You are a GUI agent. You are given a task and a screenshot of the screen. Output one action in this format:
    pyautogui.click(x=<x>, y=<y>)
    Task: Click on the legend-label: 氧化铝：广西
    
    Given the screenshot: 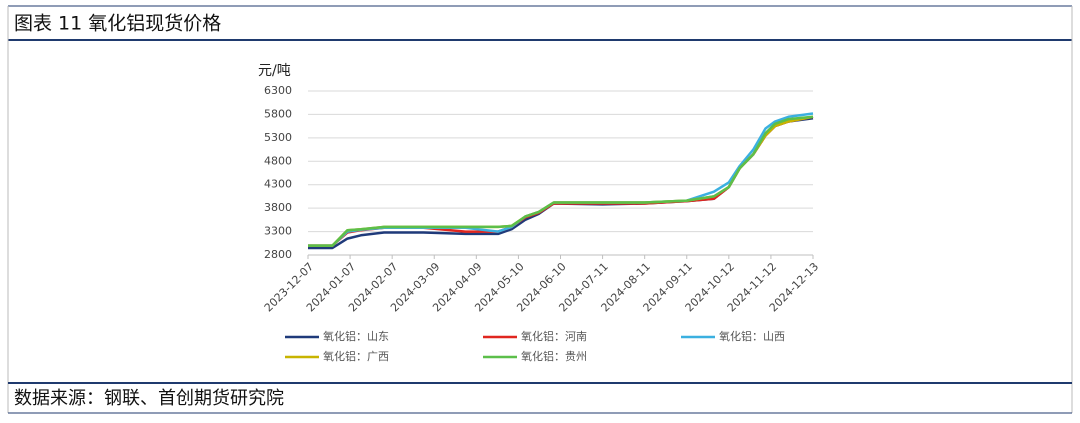 What is the action you would take?
    pyautogui.click(x=356, y=356)
    